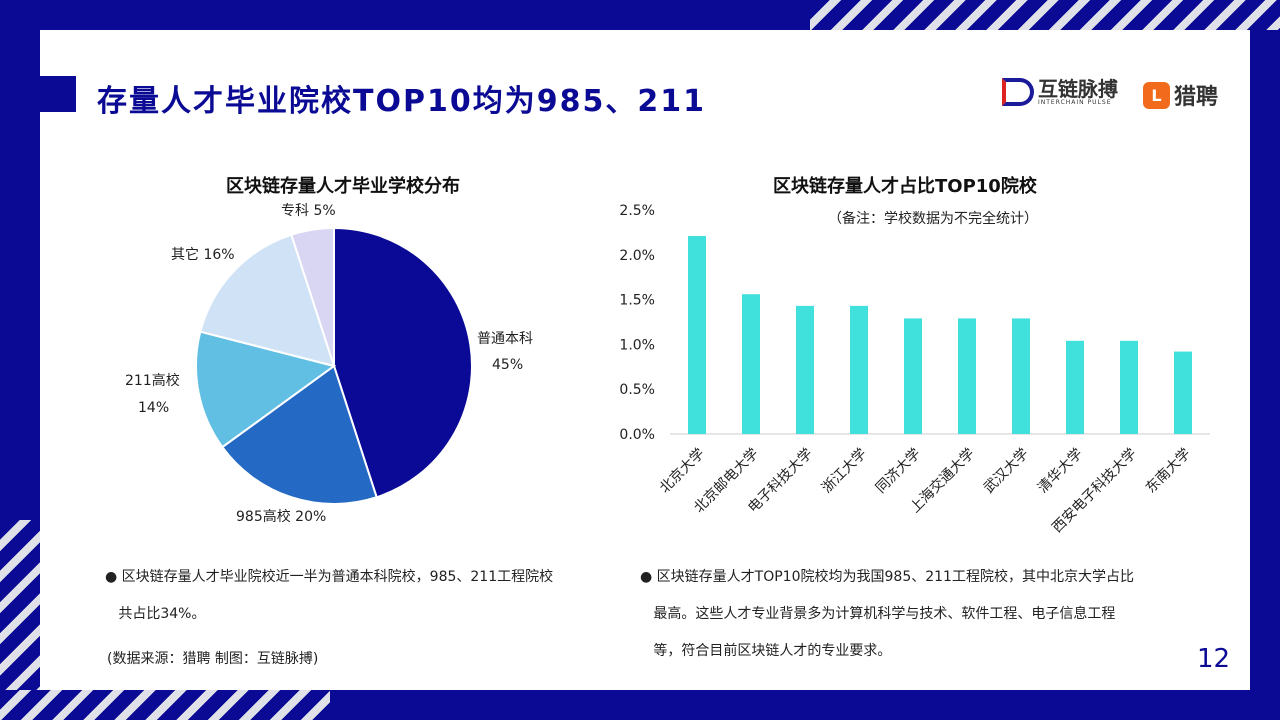 This screenshot has height=720, width=1280. Describe the element at coordinates (343, 186) in the screenshot. I see `pie-title: 区块链存量人才毕业学校分布` at that location.